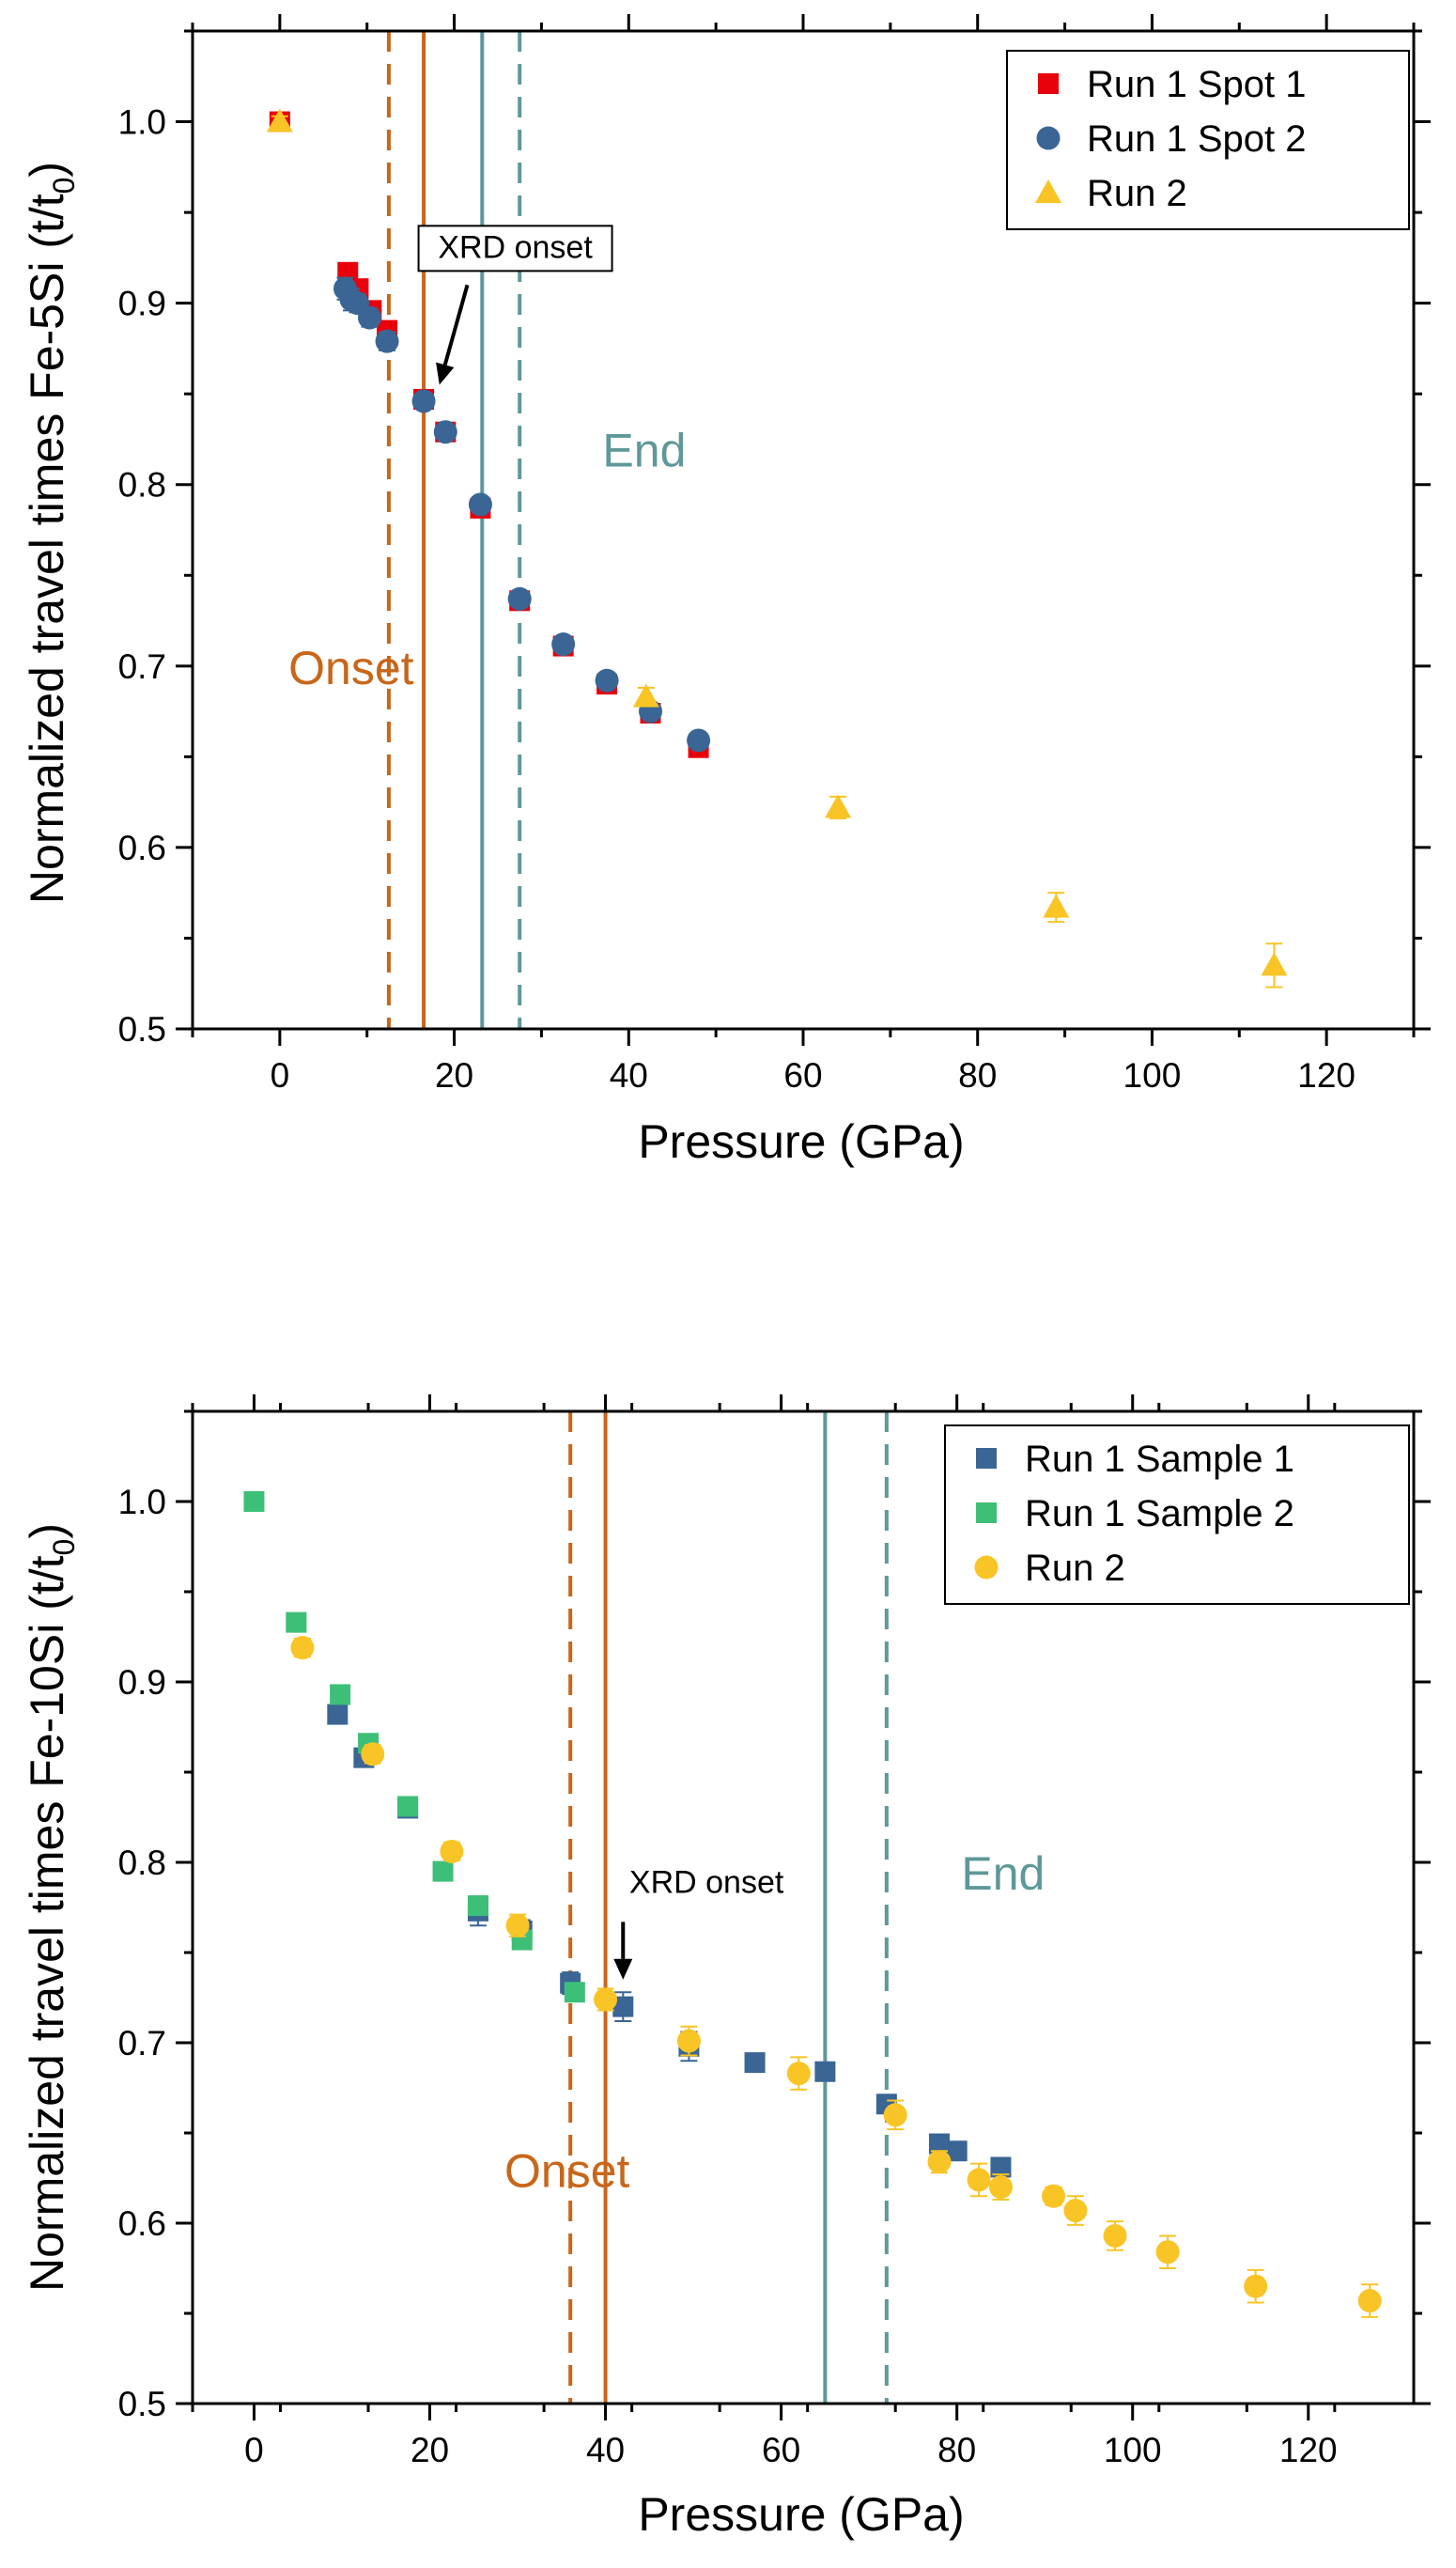  Describe the element at coordinates (706, 1883) in the screenshot. I see `xrd-onset-label: XRD onset` at that location.